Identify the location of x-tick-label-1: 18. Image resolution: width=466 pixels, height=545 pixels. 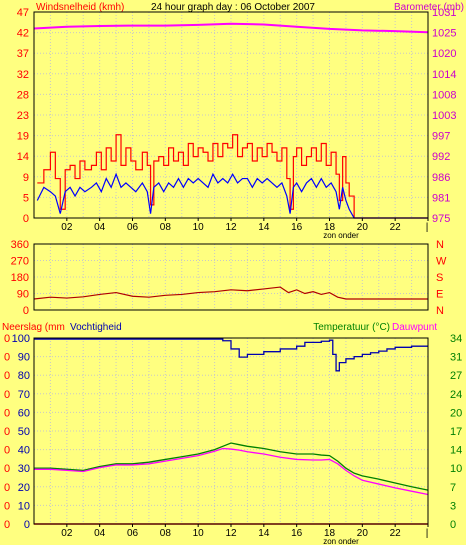
(330, 227).